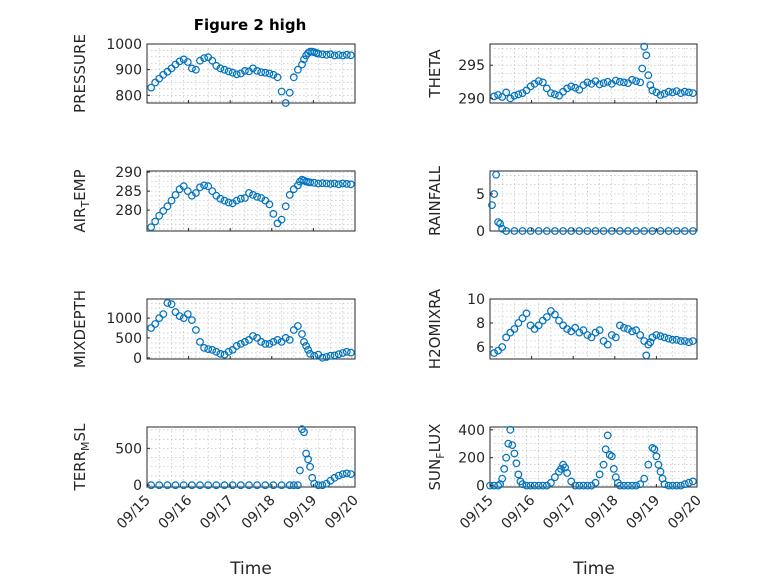 Image resolution: width=778 pixels, height=583 pixels. I want to click on x-tick-label: 09/15, so click(134, 513).